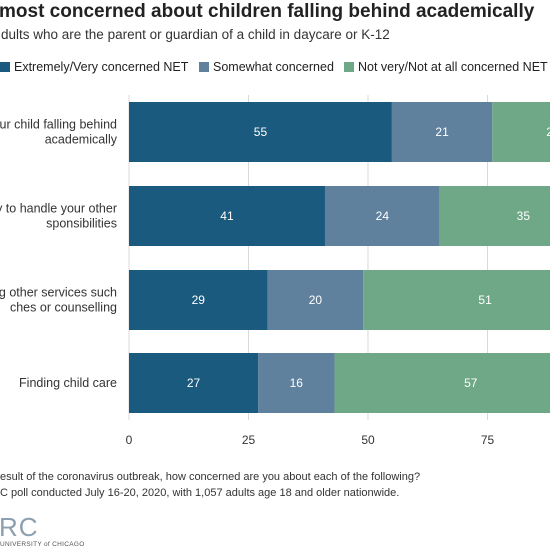  I want to click on legend-swatch-somewhat, so click(204, 67).